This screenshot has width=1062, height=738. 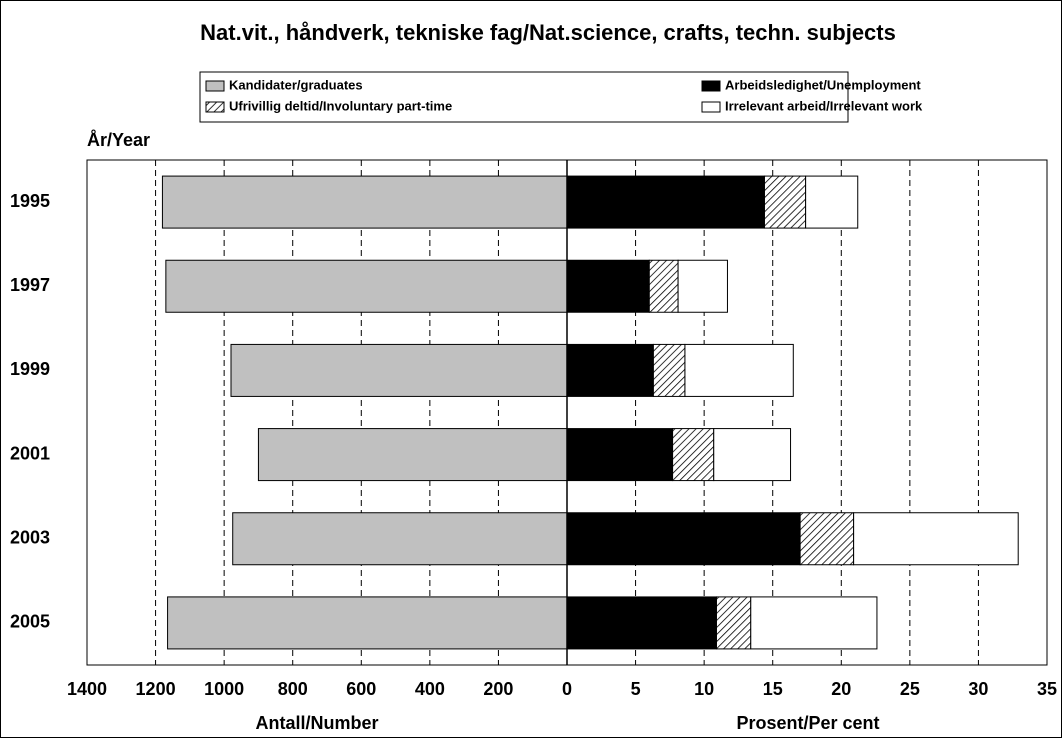 What do you see at coordinates (636, 689) in the screenshot?
I see `x2-tick-label: 5` at bounding box center [636, 689].